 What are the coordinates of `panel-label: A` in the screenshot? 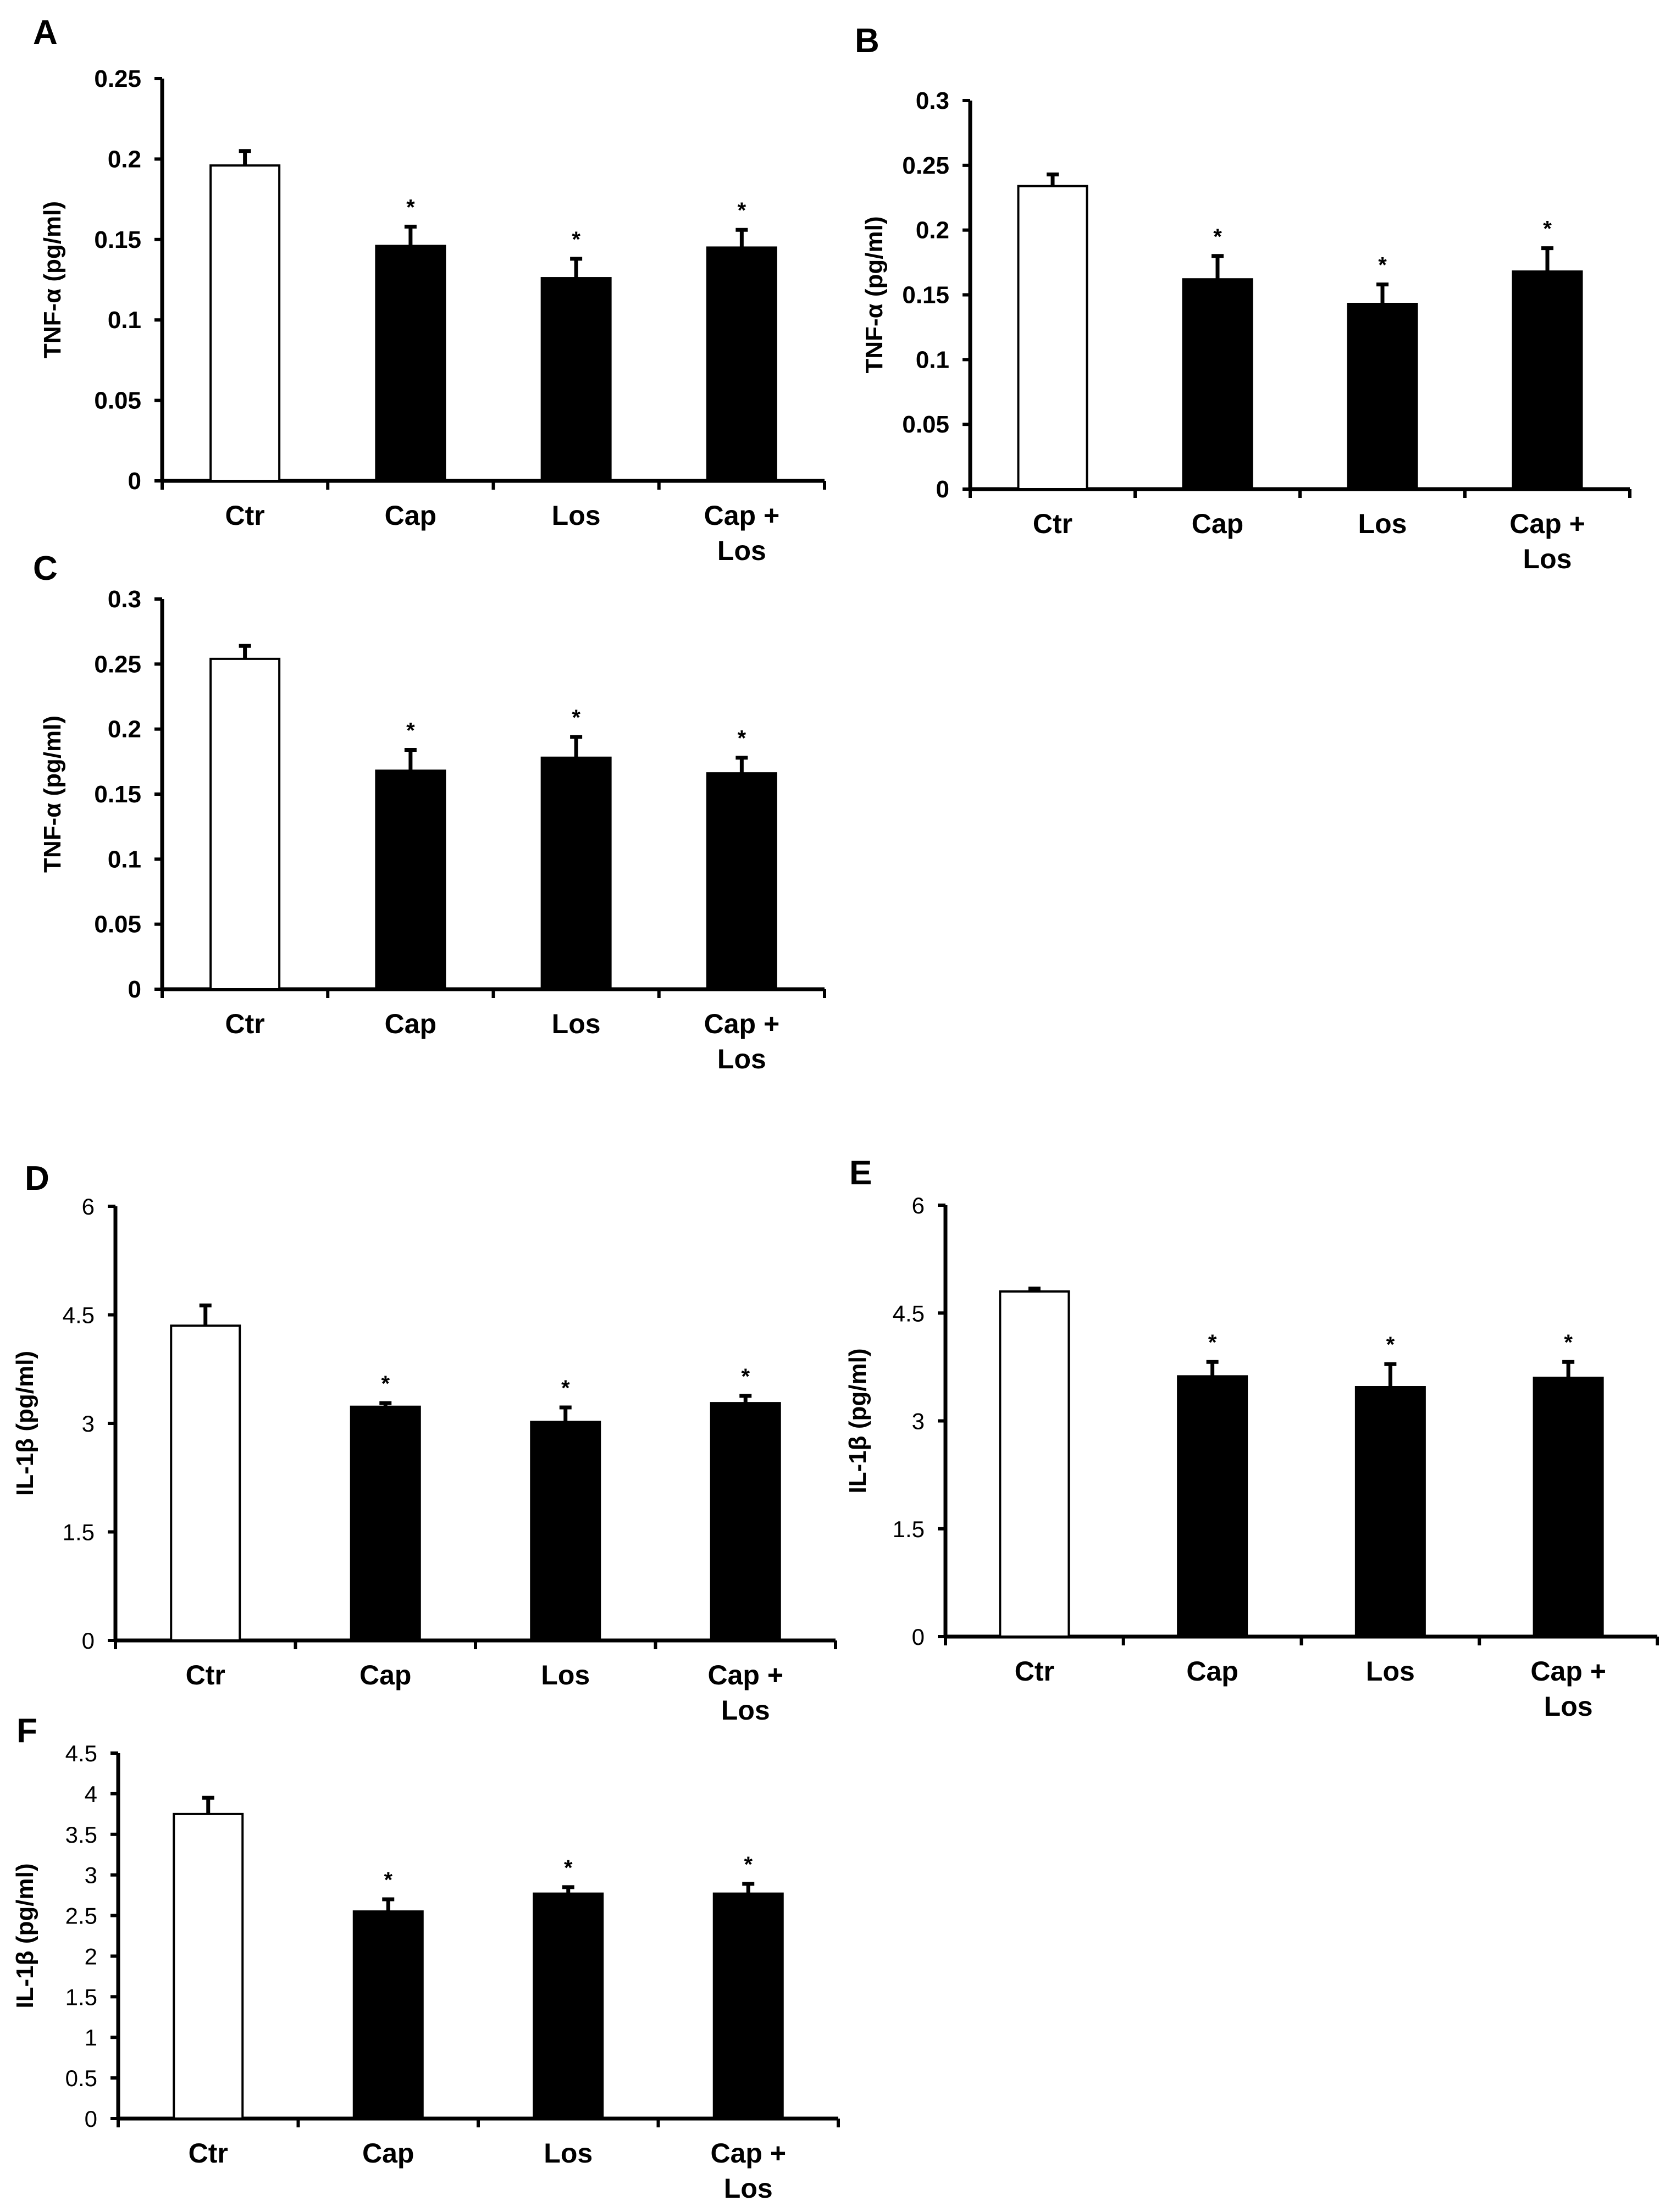 It's located at (45, 33).